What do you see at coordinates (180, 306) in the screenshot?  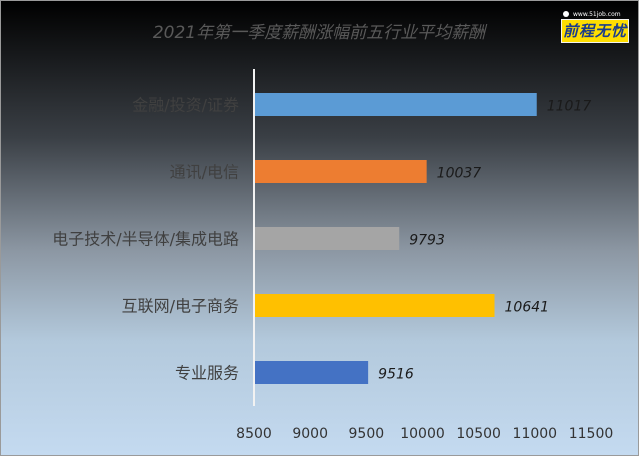 I see `category-label: 互联网/电子商务` at bounding box center [180, 306].